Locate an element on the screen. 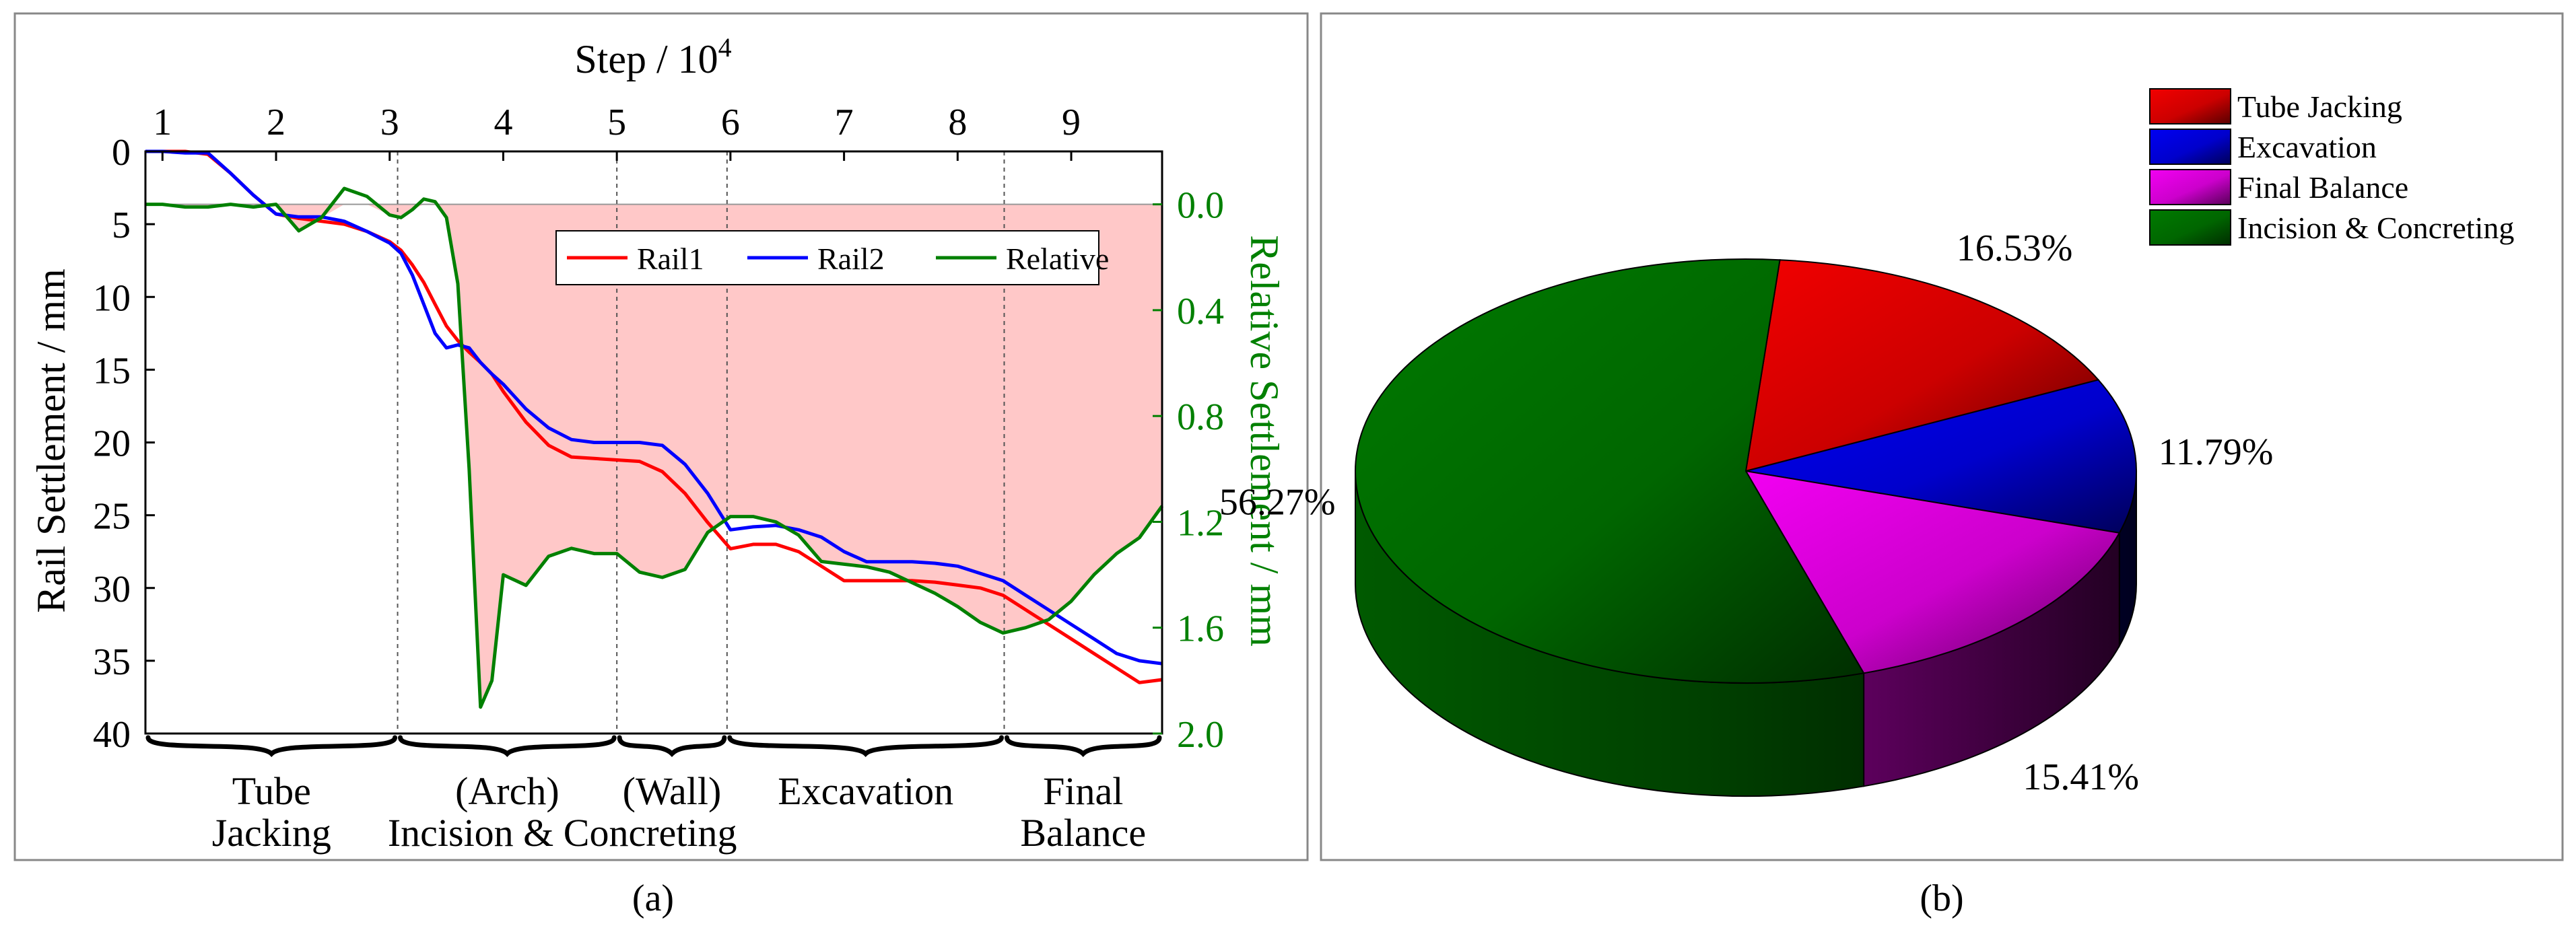  phase-label: Jacking is located at coordinates (271, 833).